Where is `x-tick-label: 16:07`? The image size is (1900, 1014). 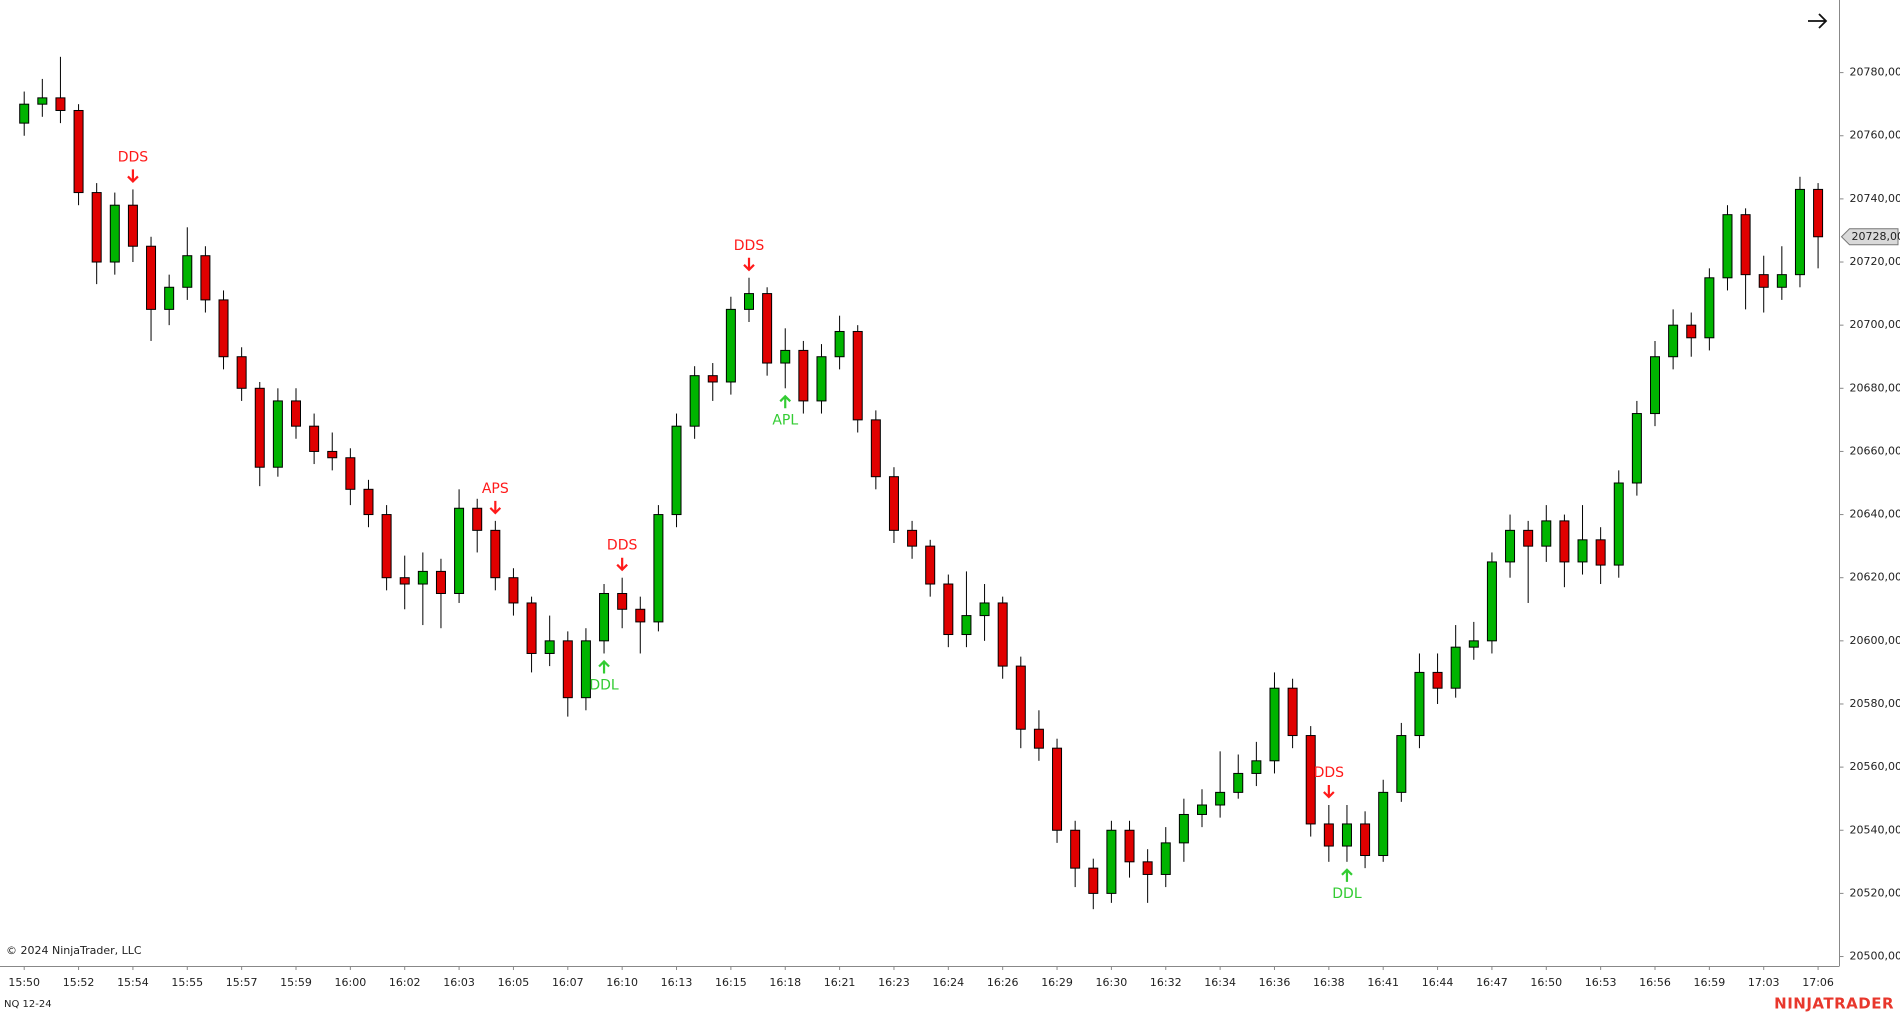 x-tick-label: 16:07 is located at coordinates (568, 982).